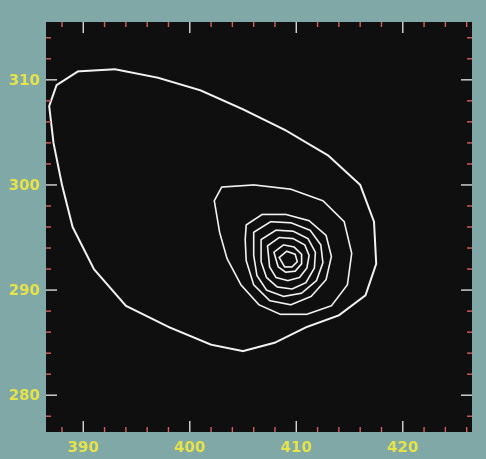  I want to click on y-tick-label: 290, so click(24, 290).